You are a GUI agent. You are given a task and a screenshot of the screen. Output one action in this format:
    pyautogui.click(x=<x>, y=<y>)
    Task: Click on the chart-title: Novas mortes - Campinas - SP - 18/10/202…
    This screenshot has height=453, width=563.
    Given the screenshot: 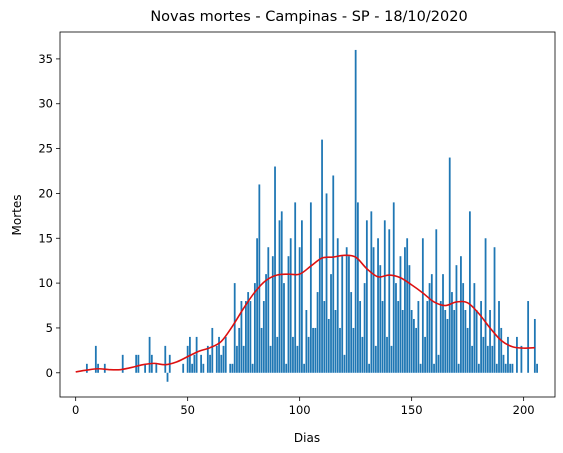 What is the action you would take?
    pyautogui.click(x=308, y=17)
    